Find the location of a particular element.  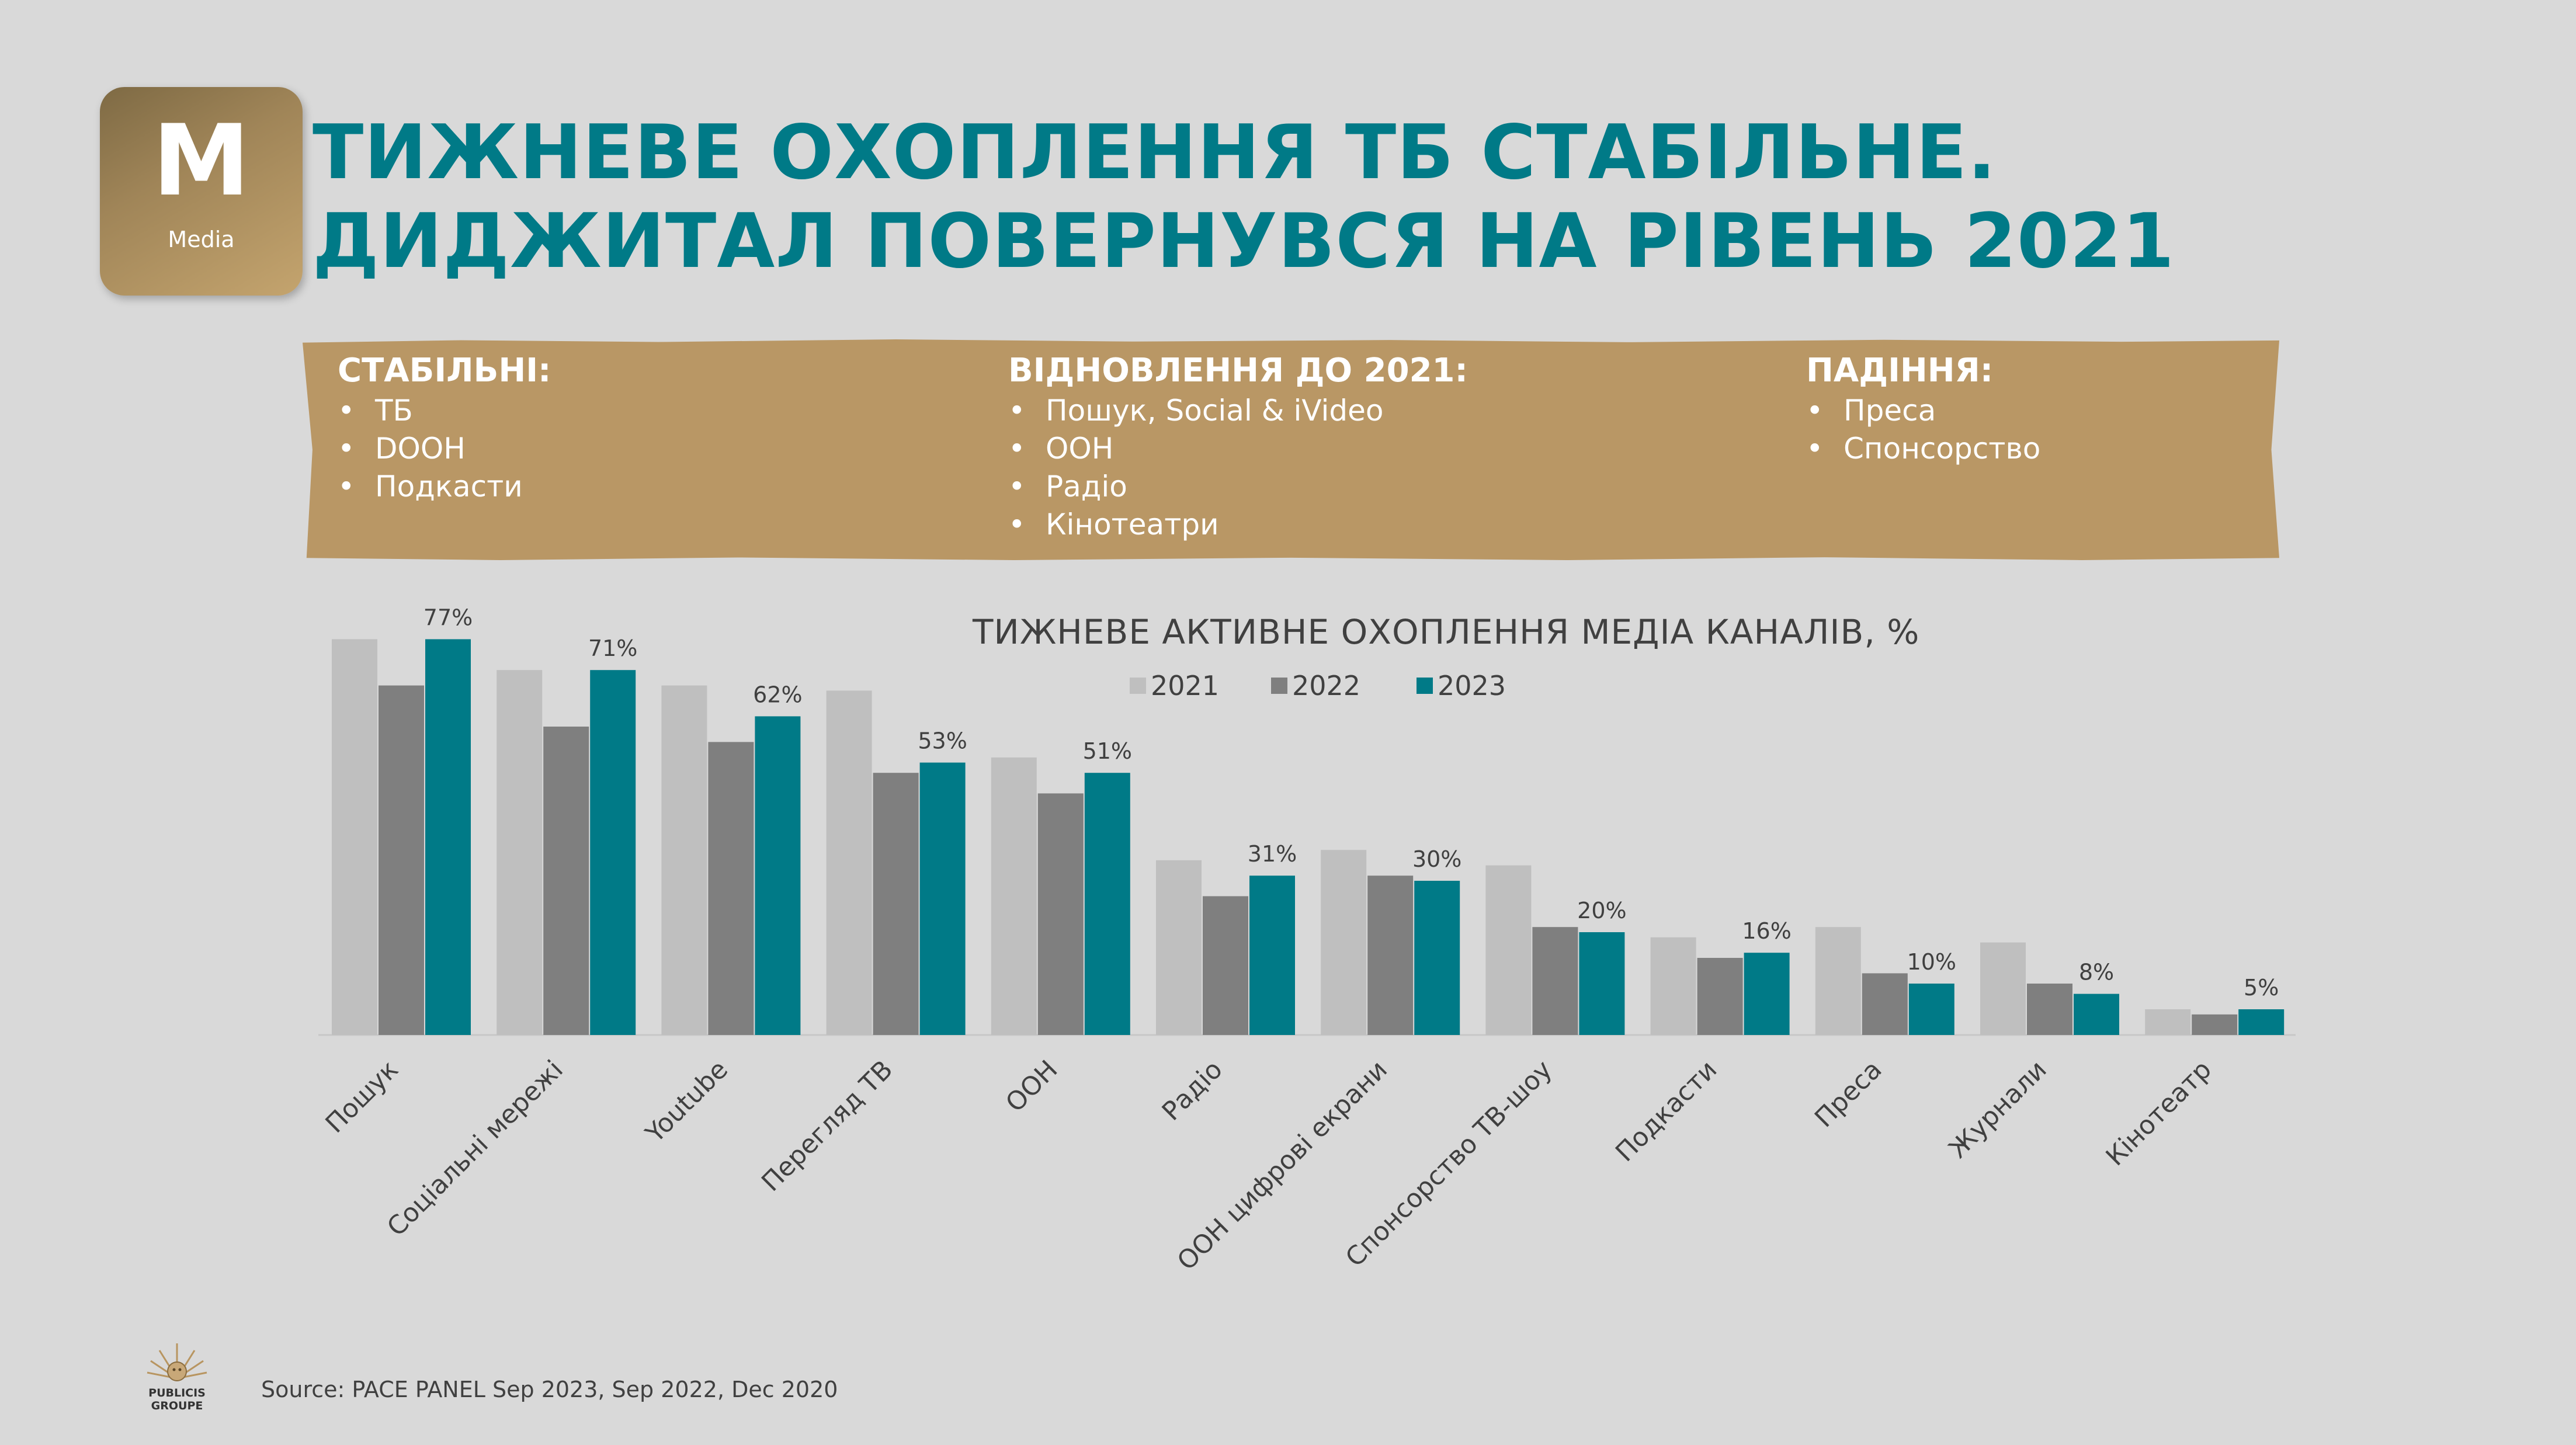

legend-label: 2023 is located at coordinates (1472, 685).